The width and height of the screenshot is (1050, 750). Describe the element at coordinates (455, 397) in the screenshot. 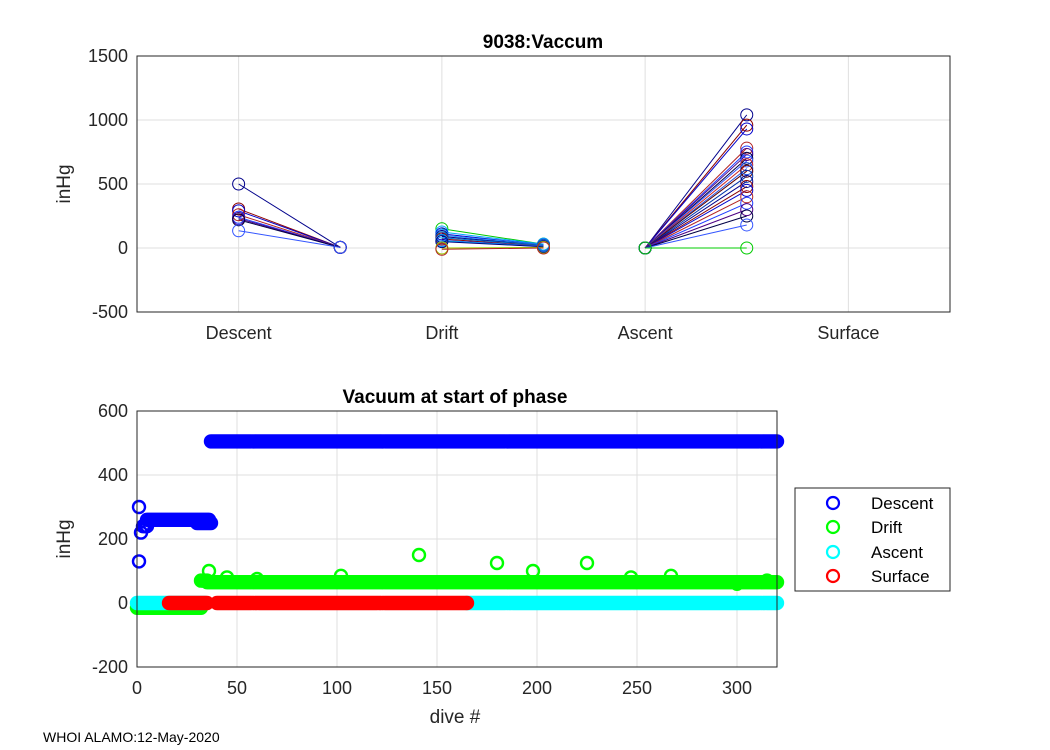

I see `bottom-plot-title: Vacuum at start of phase` at that location.